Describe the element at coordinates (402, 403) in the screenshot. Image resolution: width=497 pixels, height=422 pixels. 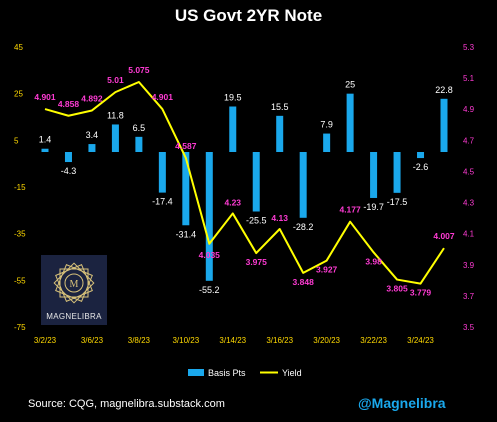
I see `handle-text: @Magnelibra` at that location.